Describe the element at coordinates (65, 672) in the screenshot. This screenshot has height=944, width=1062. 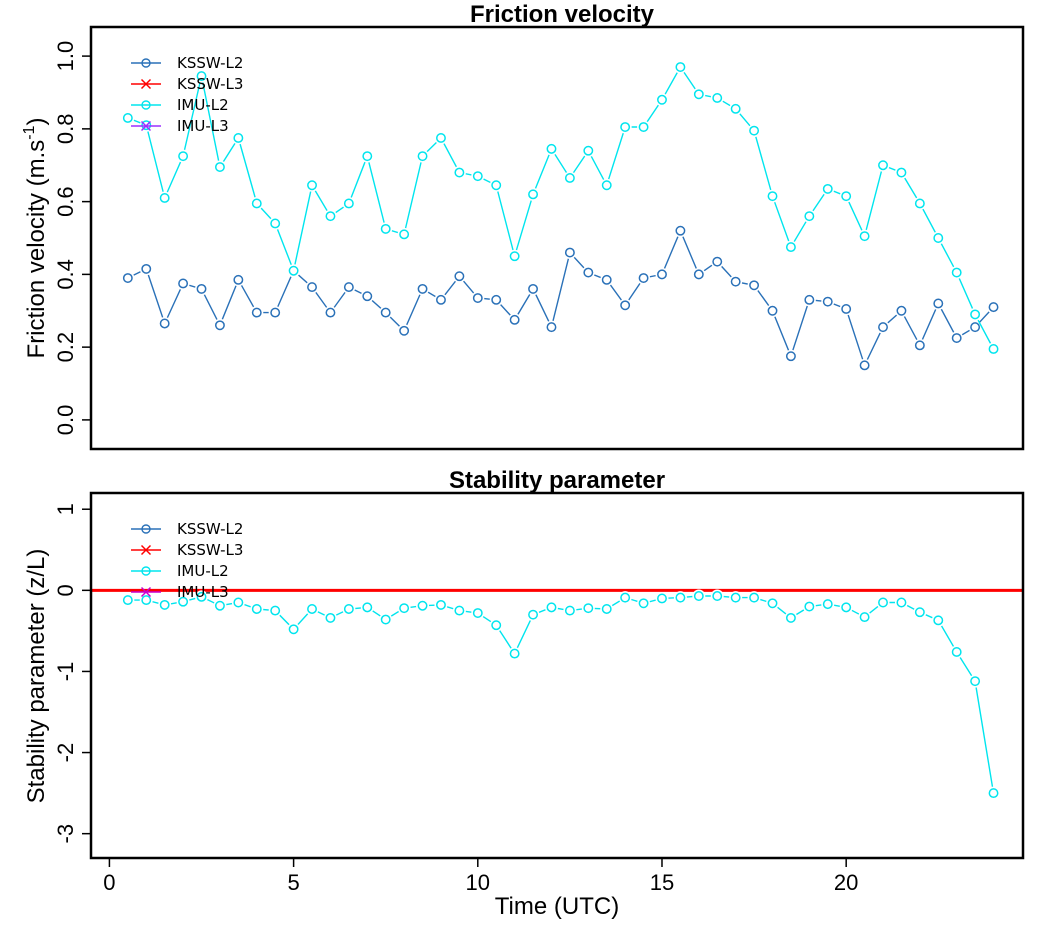
I see `stability-parameter-y-tick-label: -1` at that location.